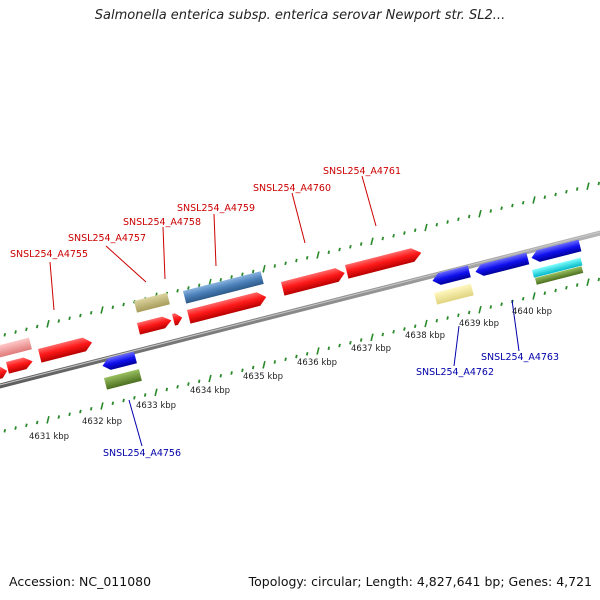 The height and width of the screenshot is (600, 600). Describe the element at coordinates (455, 372) in the screenshot. I see `gene-label-a4762: SNSL254_A4762` at that location.